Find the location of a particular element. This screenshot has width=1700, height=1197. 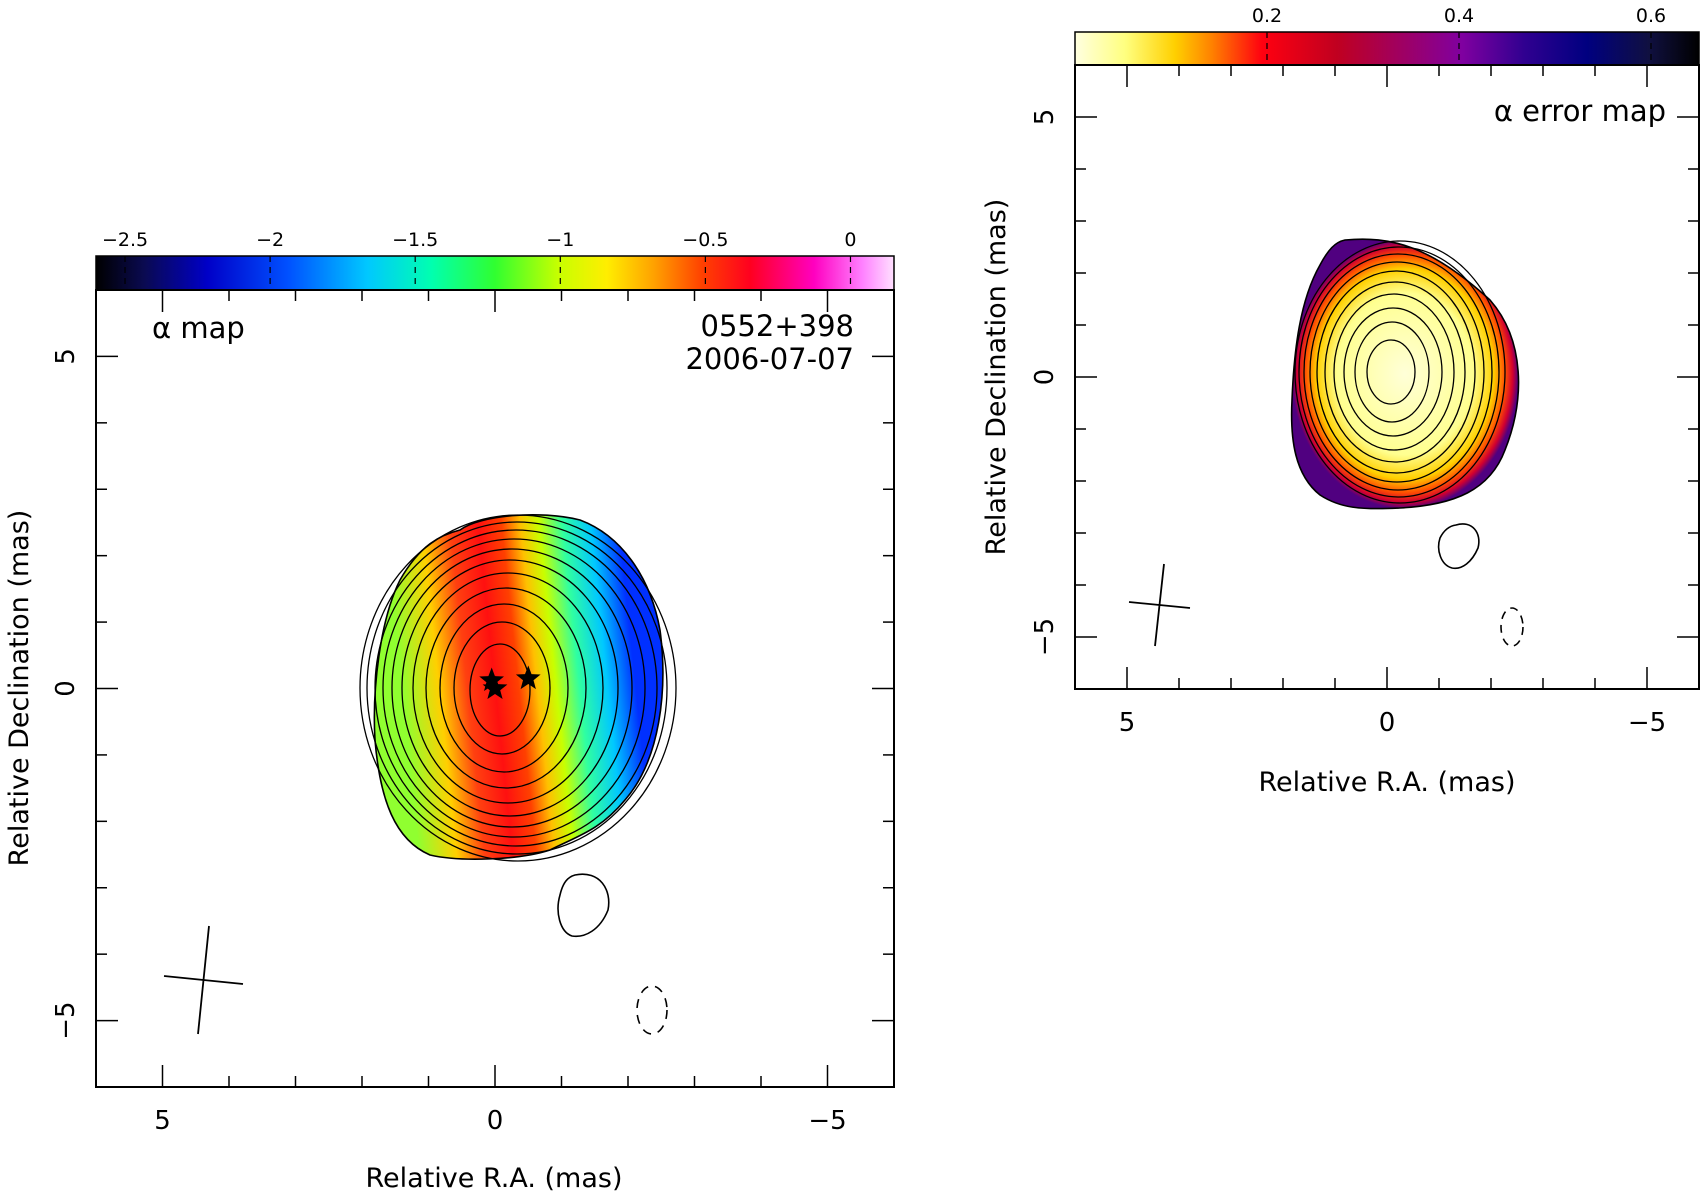

error-colorbar-tick-label: 0.4 is located at coordinates (1459, 16).